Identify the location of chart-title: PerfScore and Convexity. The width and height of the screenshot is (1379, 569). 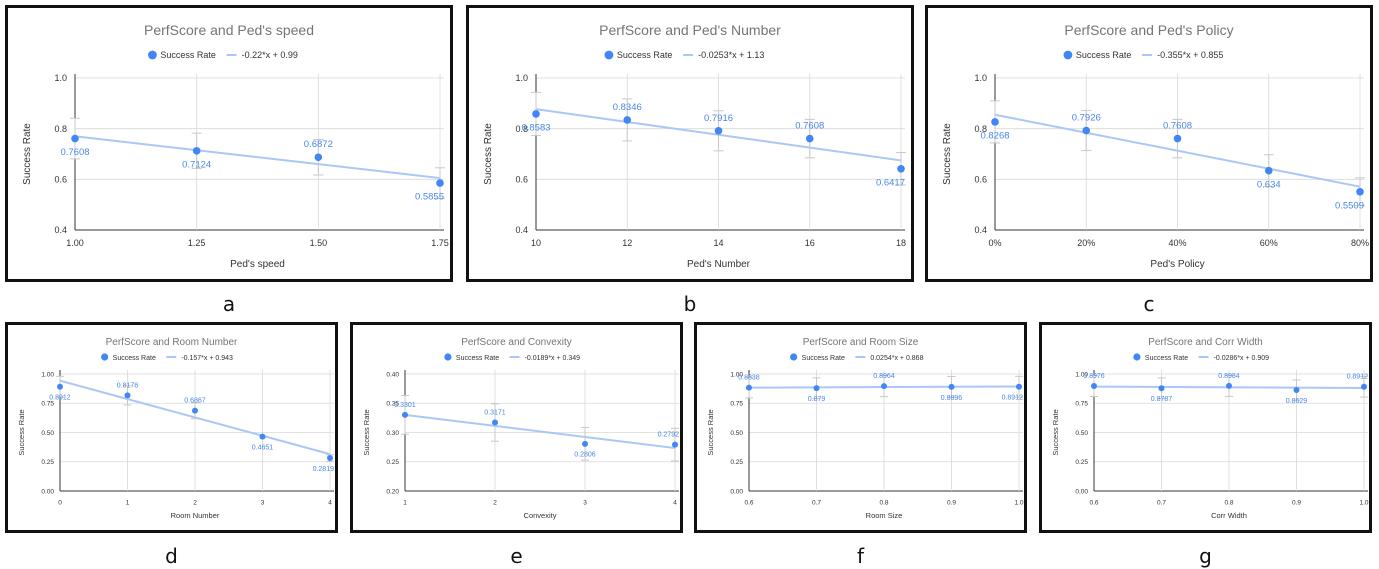
(516, 342).